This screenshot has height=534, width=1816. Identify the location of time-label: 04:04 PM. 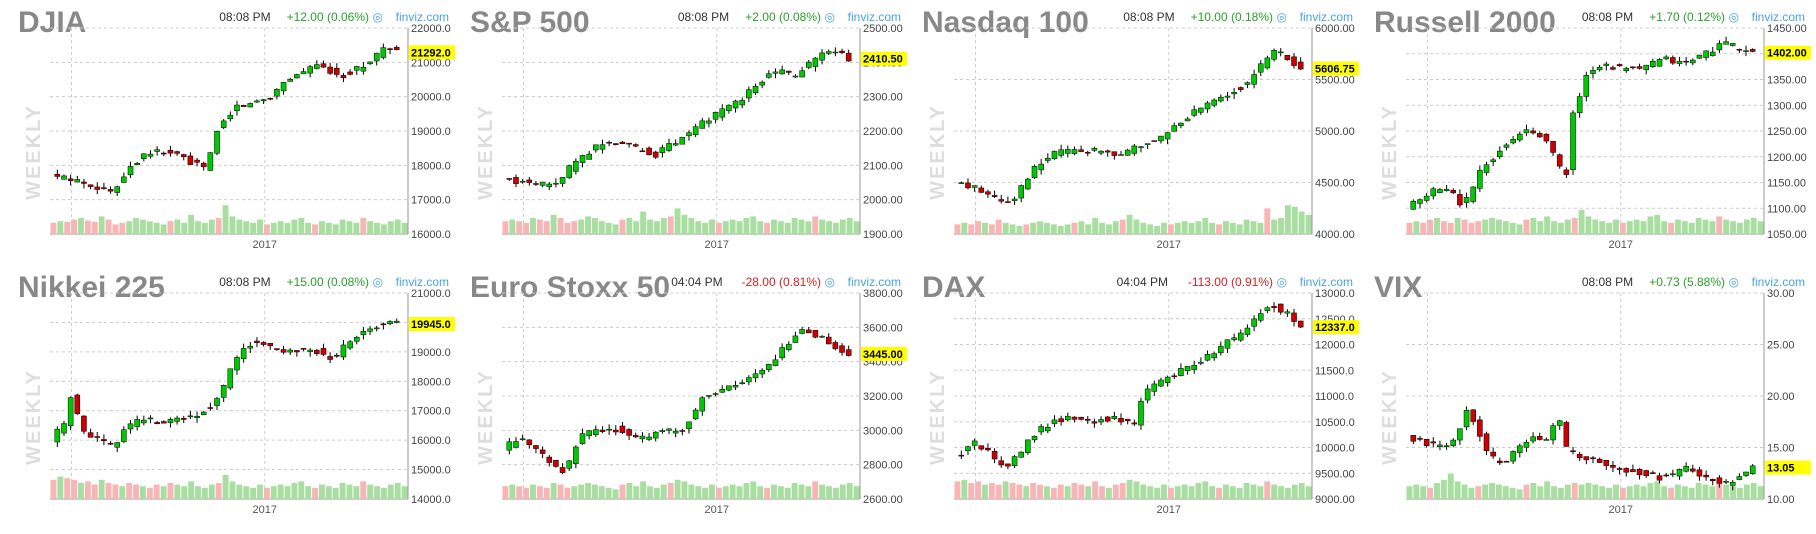
(1142, 282).